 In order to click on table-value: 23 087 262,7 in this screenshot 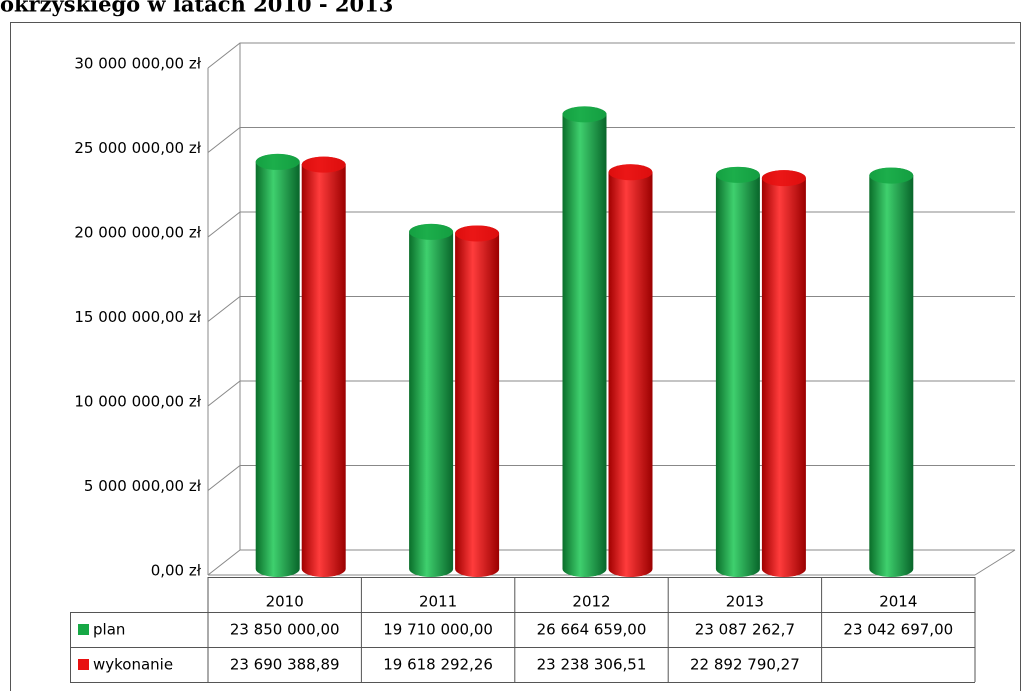, I will do `click(745, 630)`.